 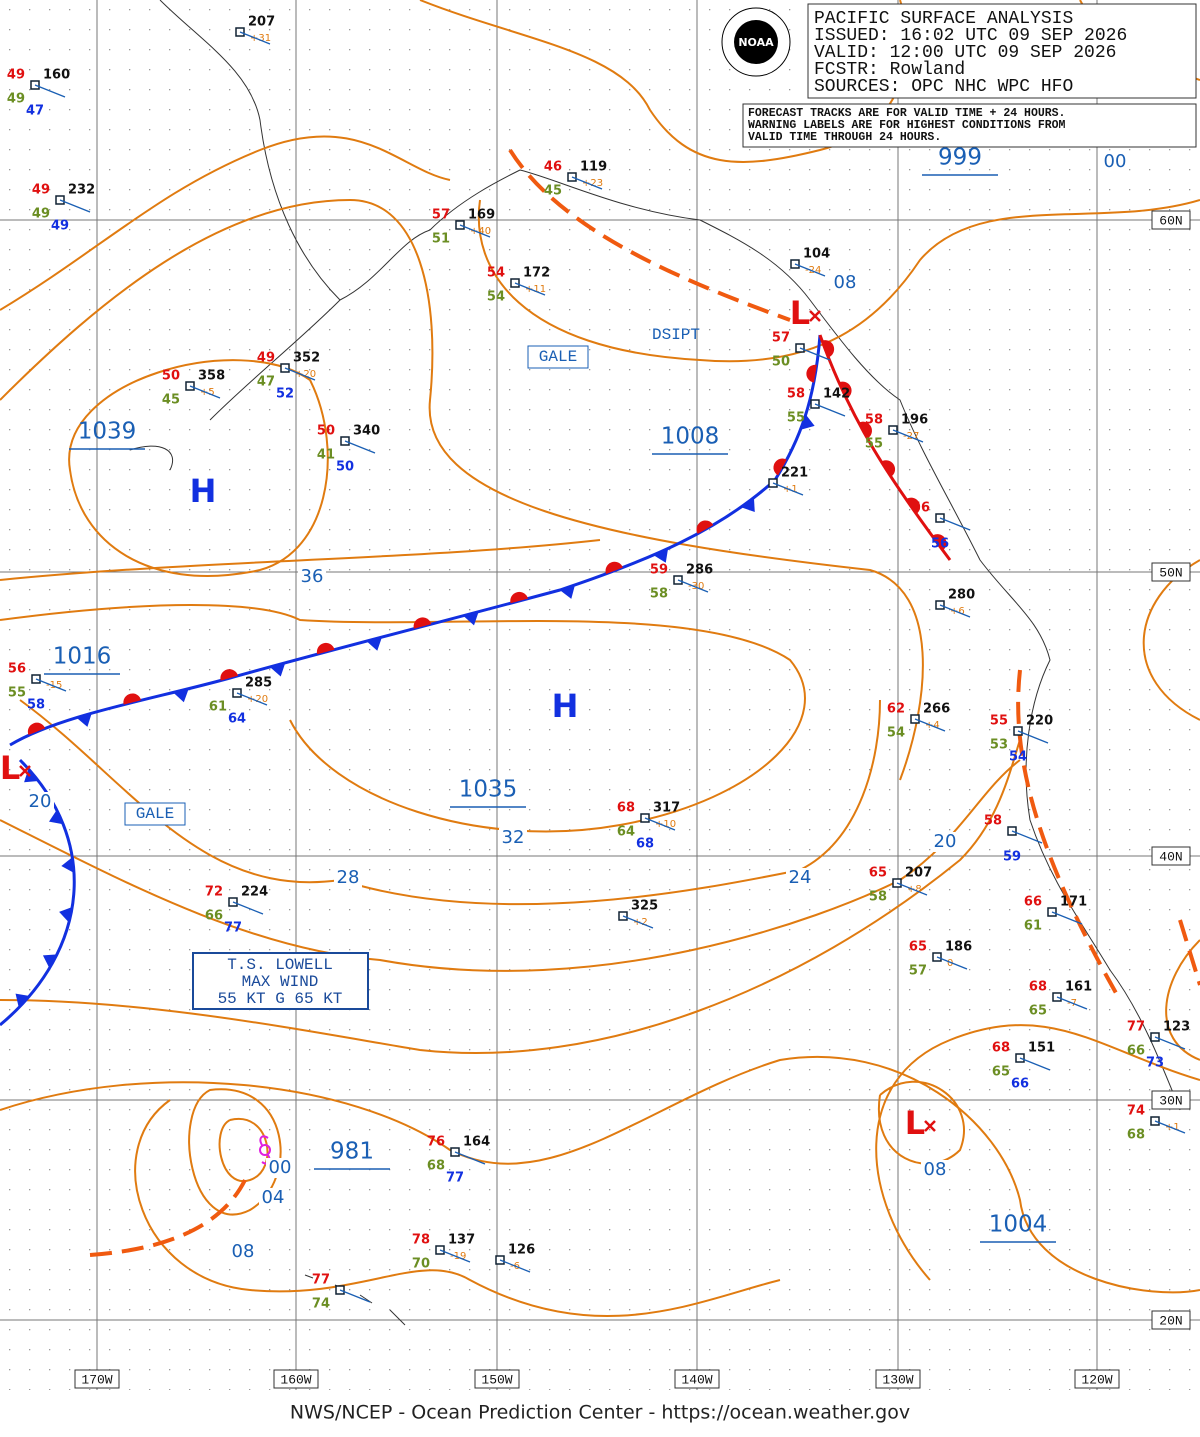 I want to click on station-pressure: 161, so click(x=1078, y=987).